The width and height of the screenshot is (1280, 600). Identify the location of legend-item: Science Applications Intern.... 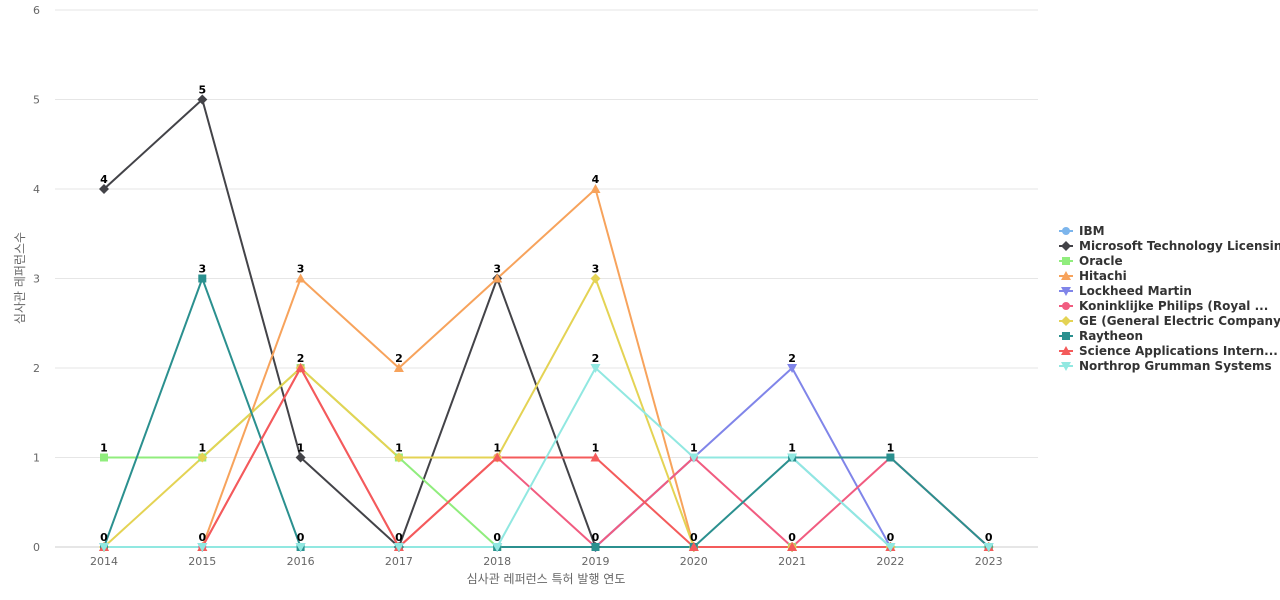
(1168, 351).